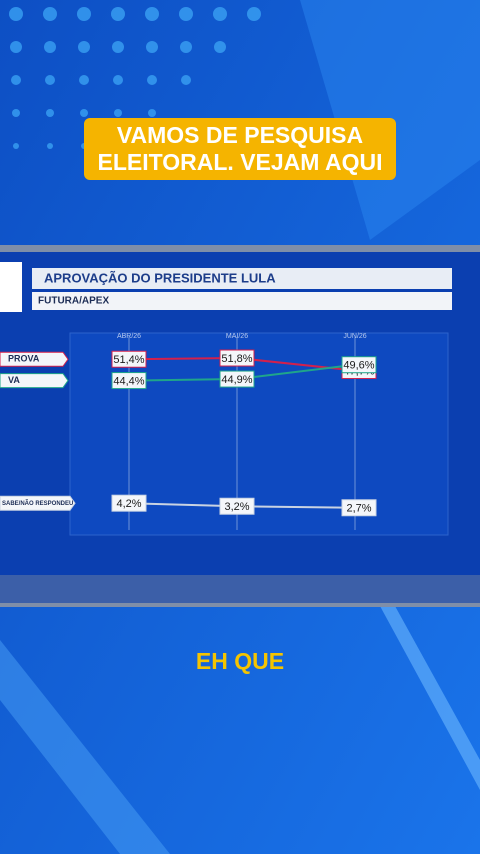 The width and height of the screenshot is (480, 854). Describe the element at coordinates (73, 301) in the screenshot. I see `chart-subtitle: FUTURA/APEX` at that location.